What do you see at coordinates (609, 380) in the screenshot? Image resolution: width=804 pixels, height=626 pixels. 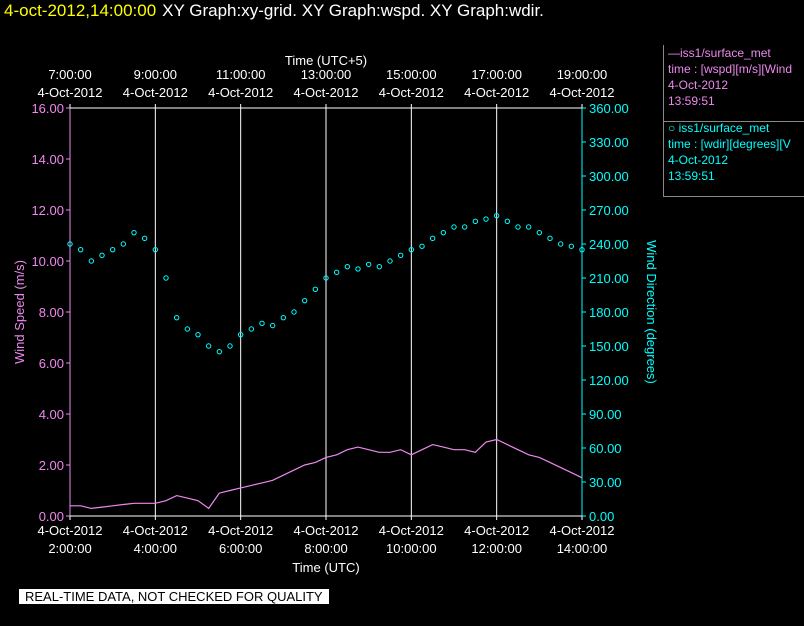 I see `right-tick-label: 120.00` at bounding box center [609, 380].